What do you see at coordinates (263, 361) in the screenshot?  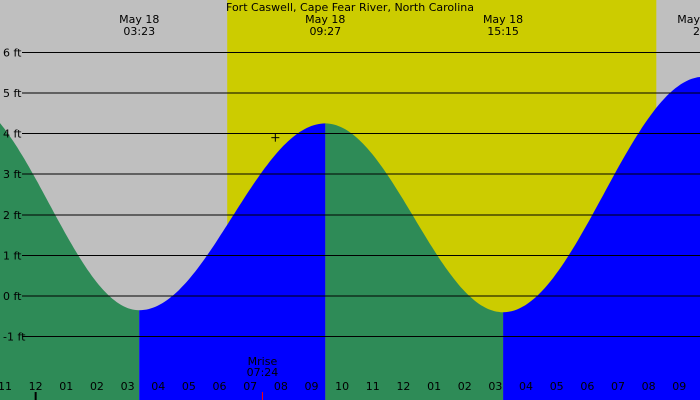 I see `moonrise-label: Mrise` at bounding box center [263, 361].